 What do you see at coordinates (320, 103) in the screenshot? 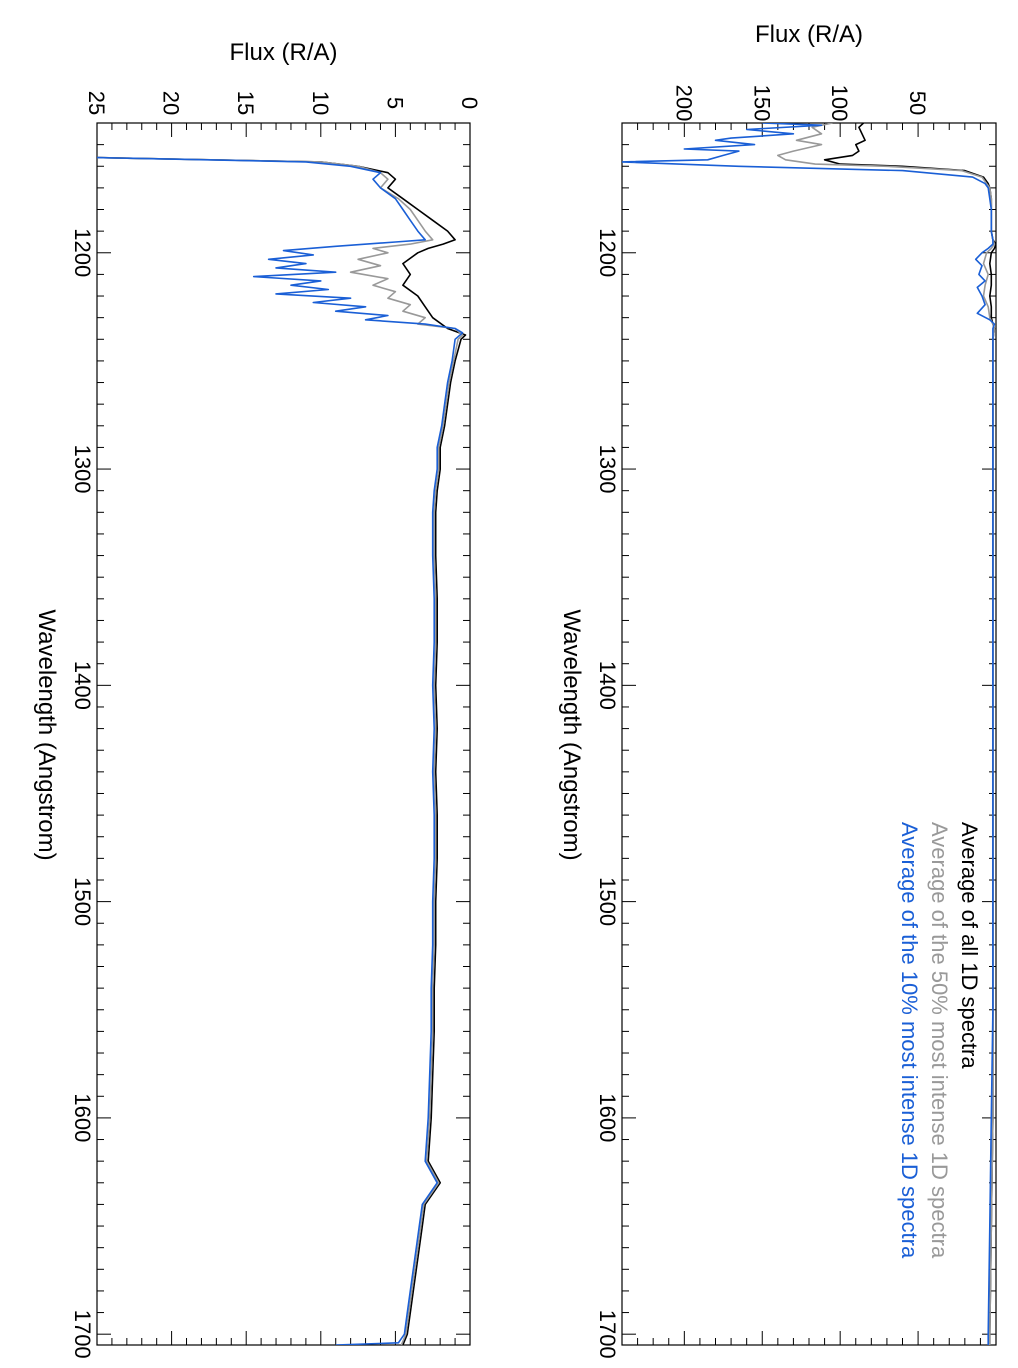
I see `y-tick-label: 10` at bounding box center [320, 103].